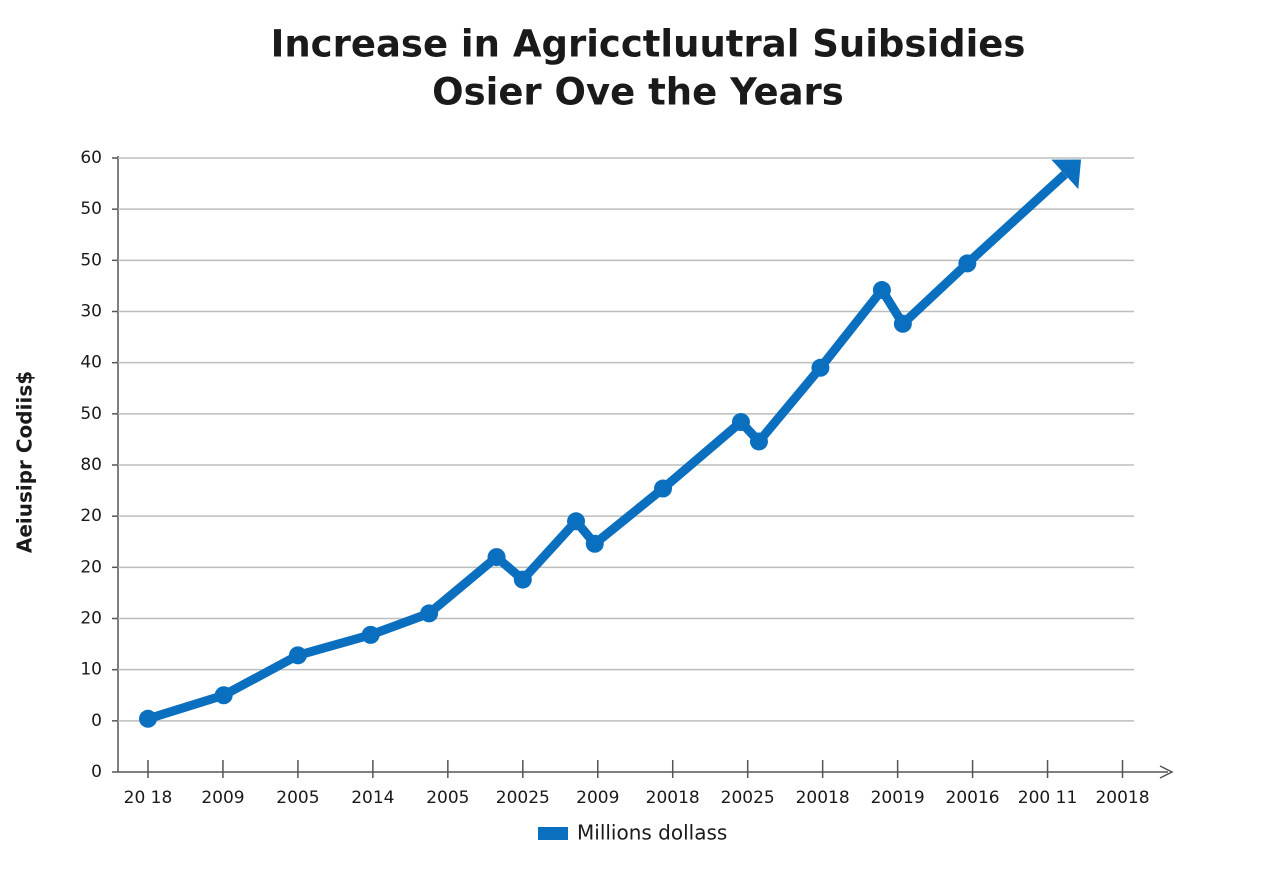 The image size is (1280, 896). Describe the element at coordinates (553, 833) in the screenshot. I see `legend-swatch` at that location.